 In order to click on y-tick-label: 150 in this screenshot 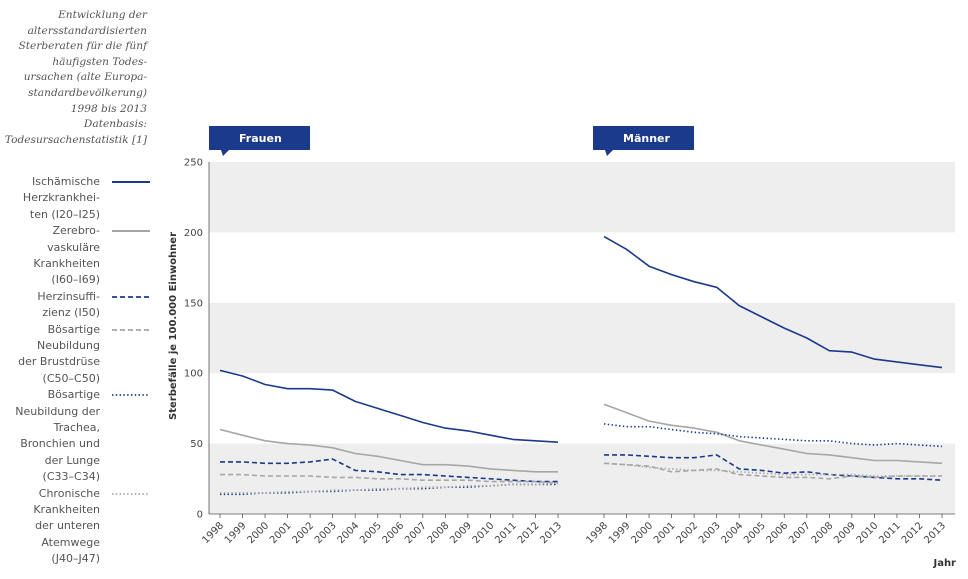, I will do `click(193, 303)`.